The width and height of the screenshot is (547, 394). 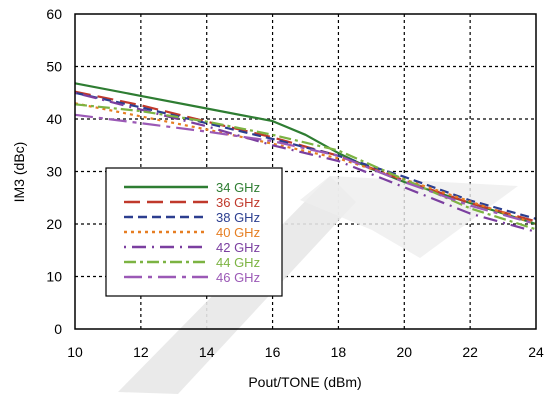 What do you see at coordinates (238, 247) in the screenshot?
I see `legend-label: 42 GHz` at bounding box center [238, 247].